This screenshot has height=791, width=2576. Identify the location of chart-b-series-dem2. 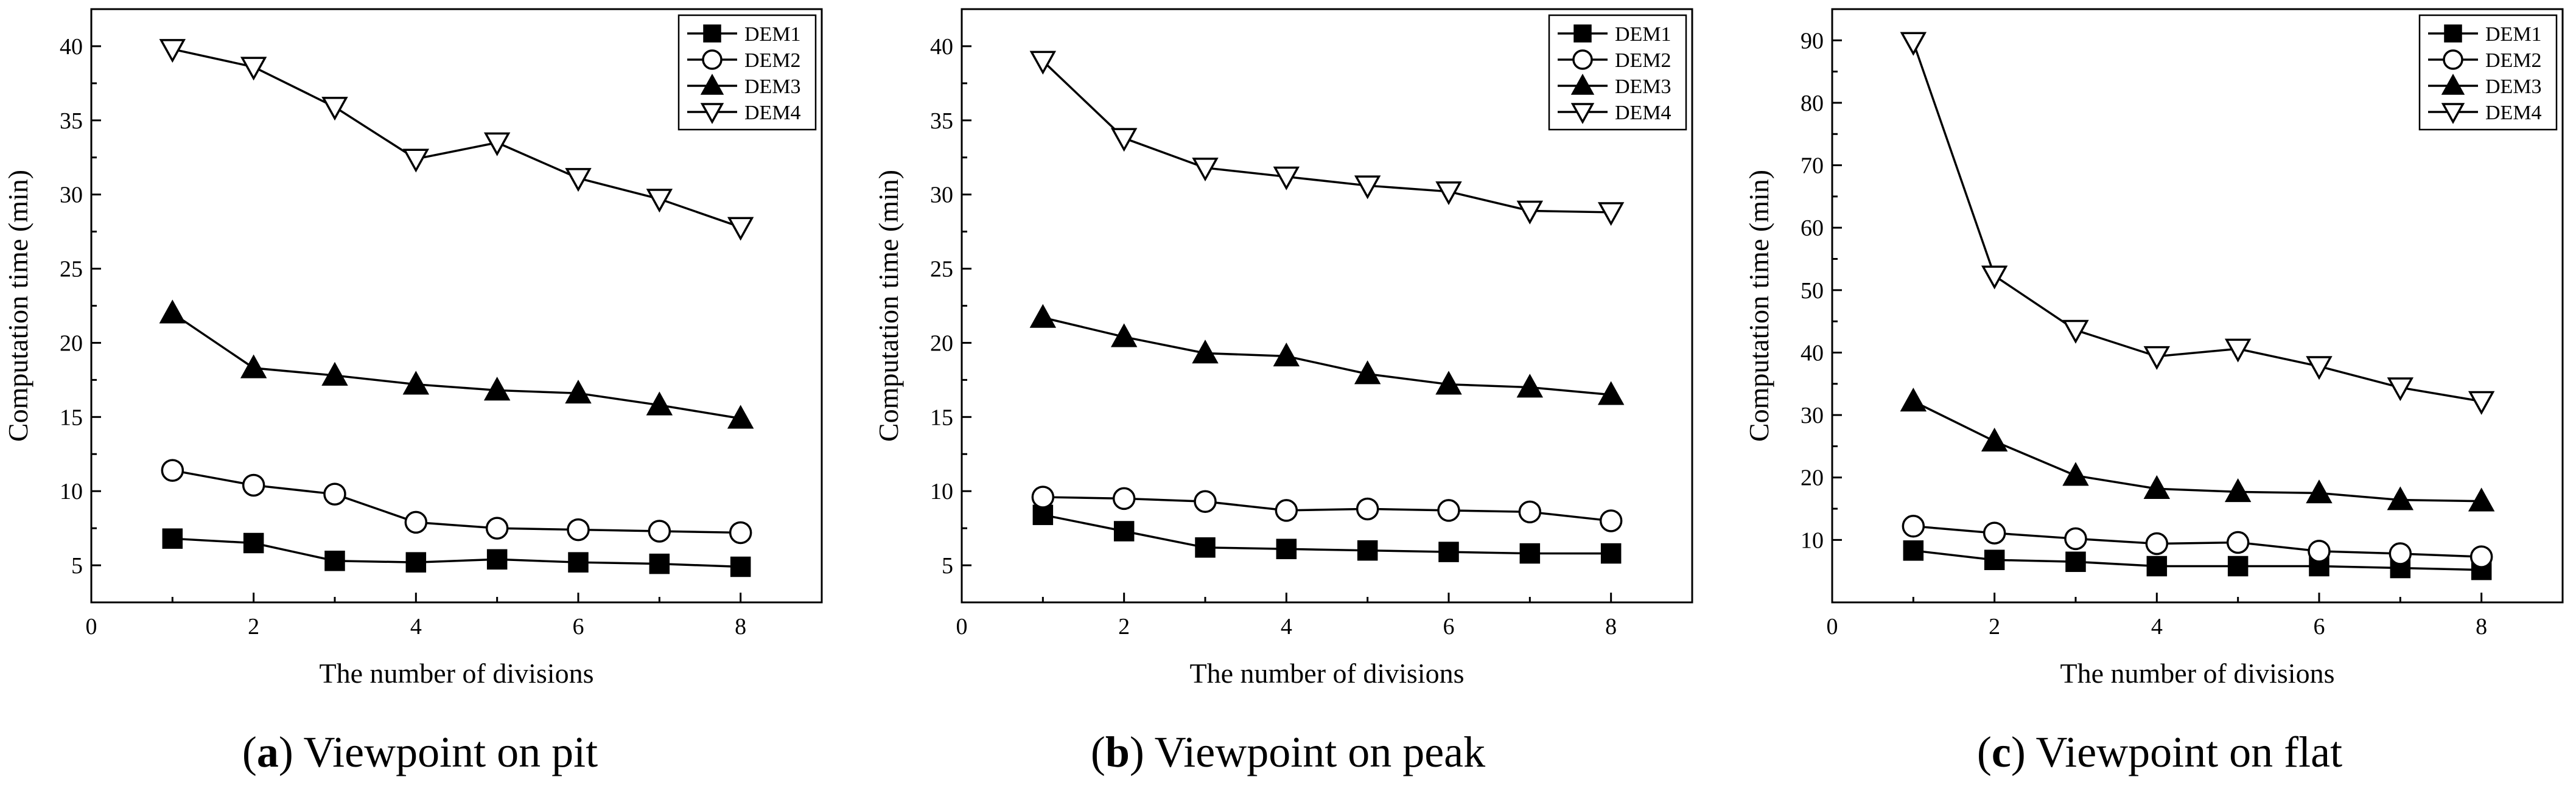
(1327, 509).